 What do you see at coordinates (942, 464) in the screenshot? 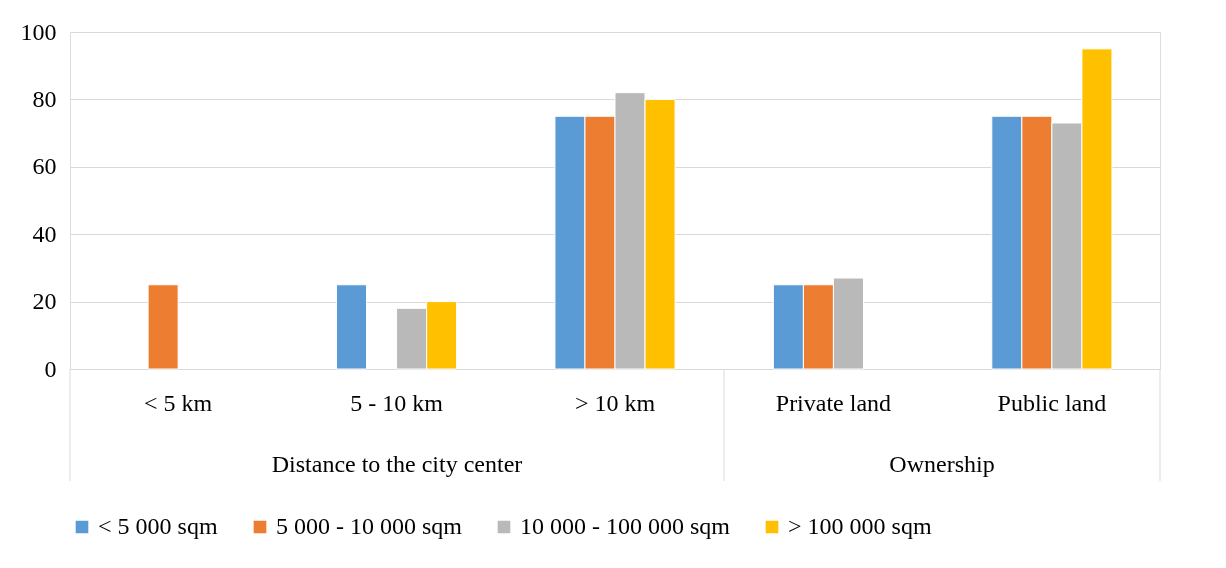
I see `text: Ownership` at bounding box center [942, 464].